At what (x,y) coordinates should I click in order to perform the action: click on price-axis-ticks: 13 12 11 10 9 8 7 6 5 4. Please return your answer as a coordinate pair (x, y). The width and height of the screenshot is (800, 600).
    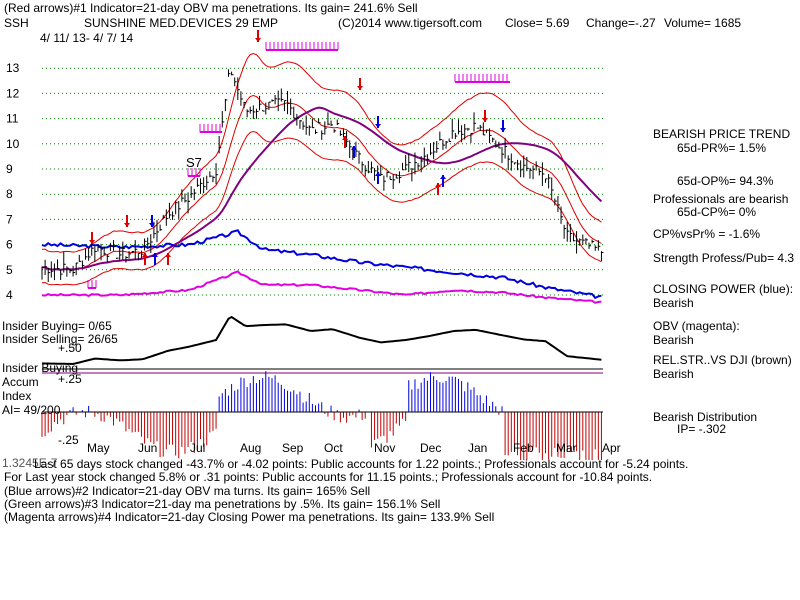
    Looking at the image, I should click on (13, 181).